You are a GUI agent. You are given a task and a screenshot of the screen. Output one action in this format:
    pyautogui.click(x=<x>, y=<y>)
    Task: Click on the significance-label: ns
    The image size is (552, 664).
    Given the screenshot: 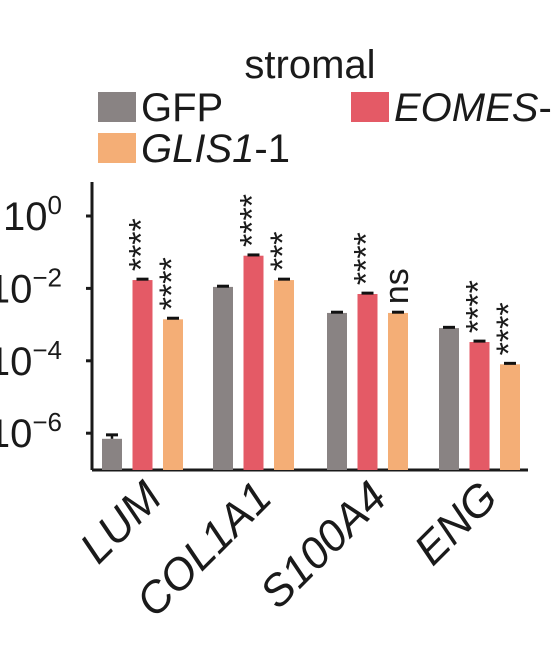 What is the action you would take?
    pyautogui.click(x=397, y=286)
    